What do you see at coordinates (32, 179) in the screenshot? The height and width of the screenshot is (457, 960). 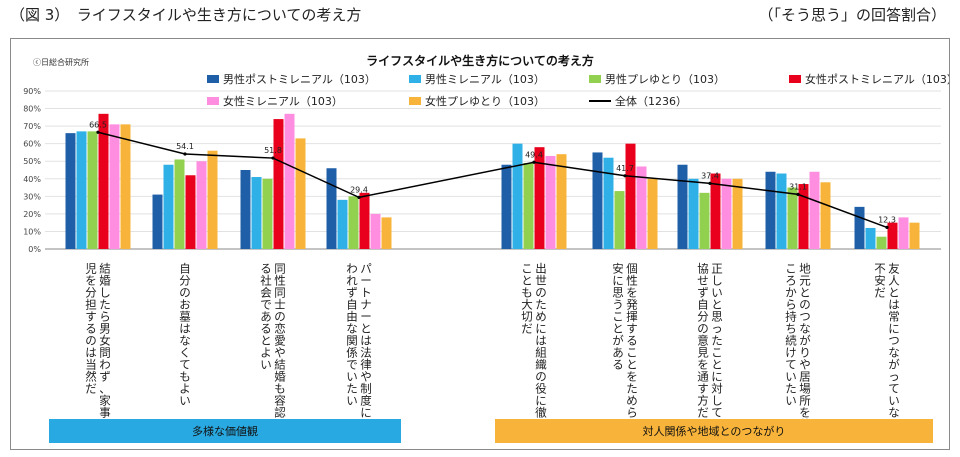 I see `y-tick-label: 40%` at bounding box center [32, 179].